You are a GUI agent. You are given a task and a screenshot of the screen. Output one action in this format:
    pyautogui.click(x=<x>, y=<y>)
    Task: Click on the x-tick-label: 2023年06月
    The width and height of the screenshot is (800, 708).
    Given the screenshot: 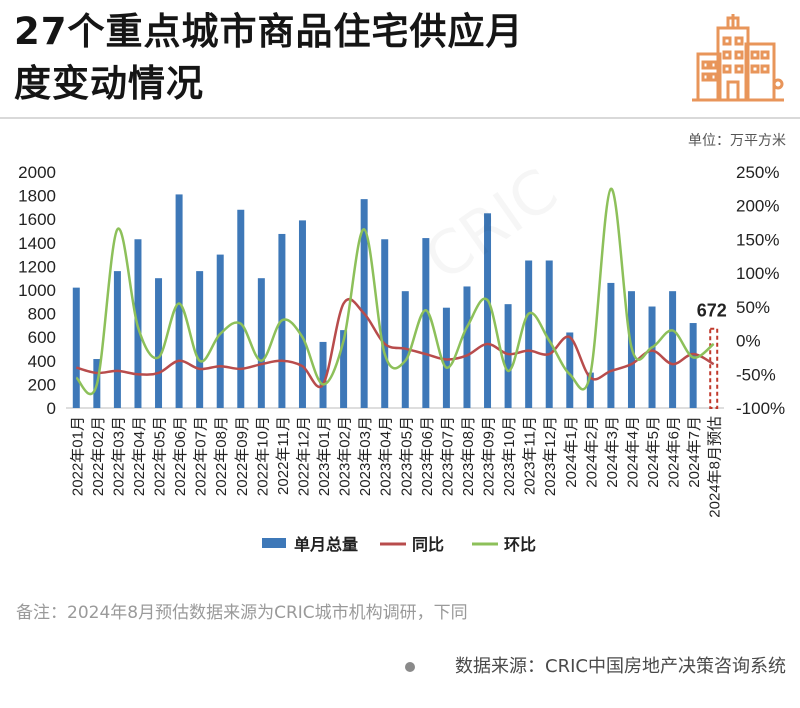 What is the action you would take?
    pyautogui.click(x=427, y=456)
    